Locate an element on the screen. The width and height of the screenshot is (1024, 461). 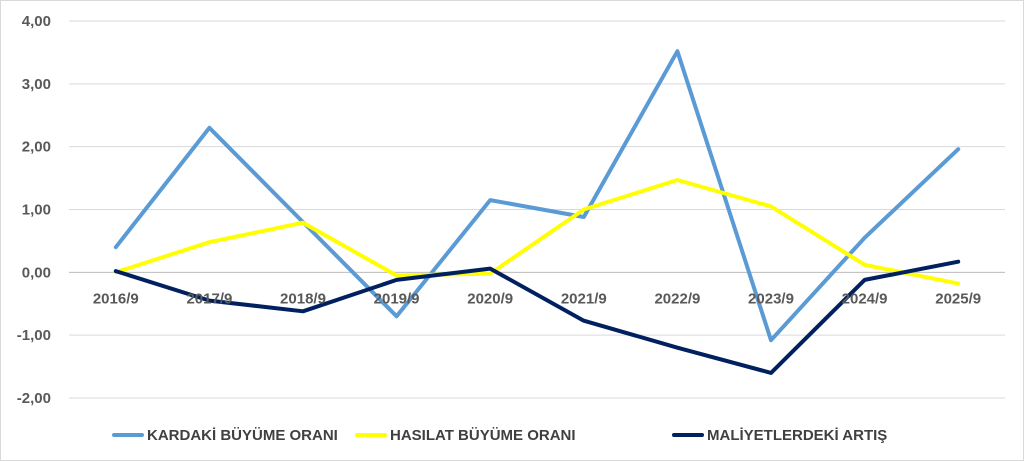
y-tick-label: 0,00 is located at coordinates (36, 272).